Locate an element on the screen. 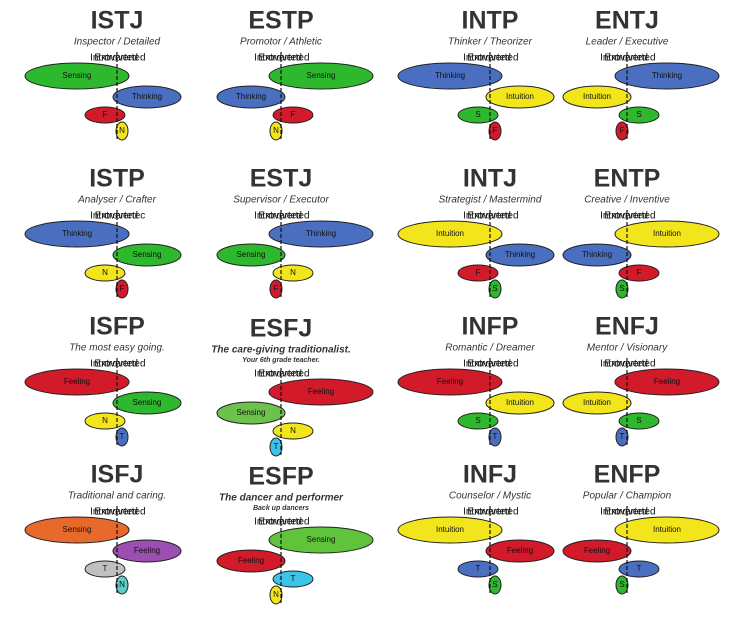  subtitle: Counselor / Mystic is located at coordinates (490, 496).